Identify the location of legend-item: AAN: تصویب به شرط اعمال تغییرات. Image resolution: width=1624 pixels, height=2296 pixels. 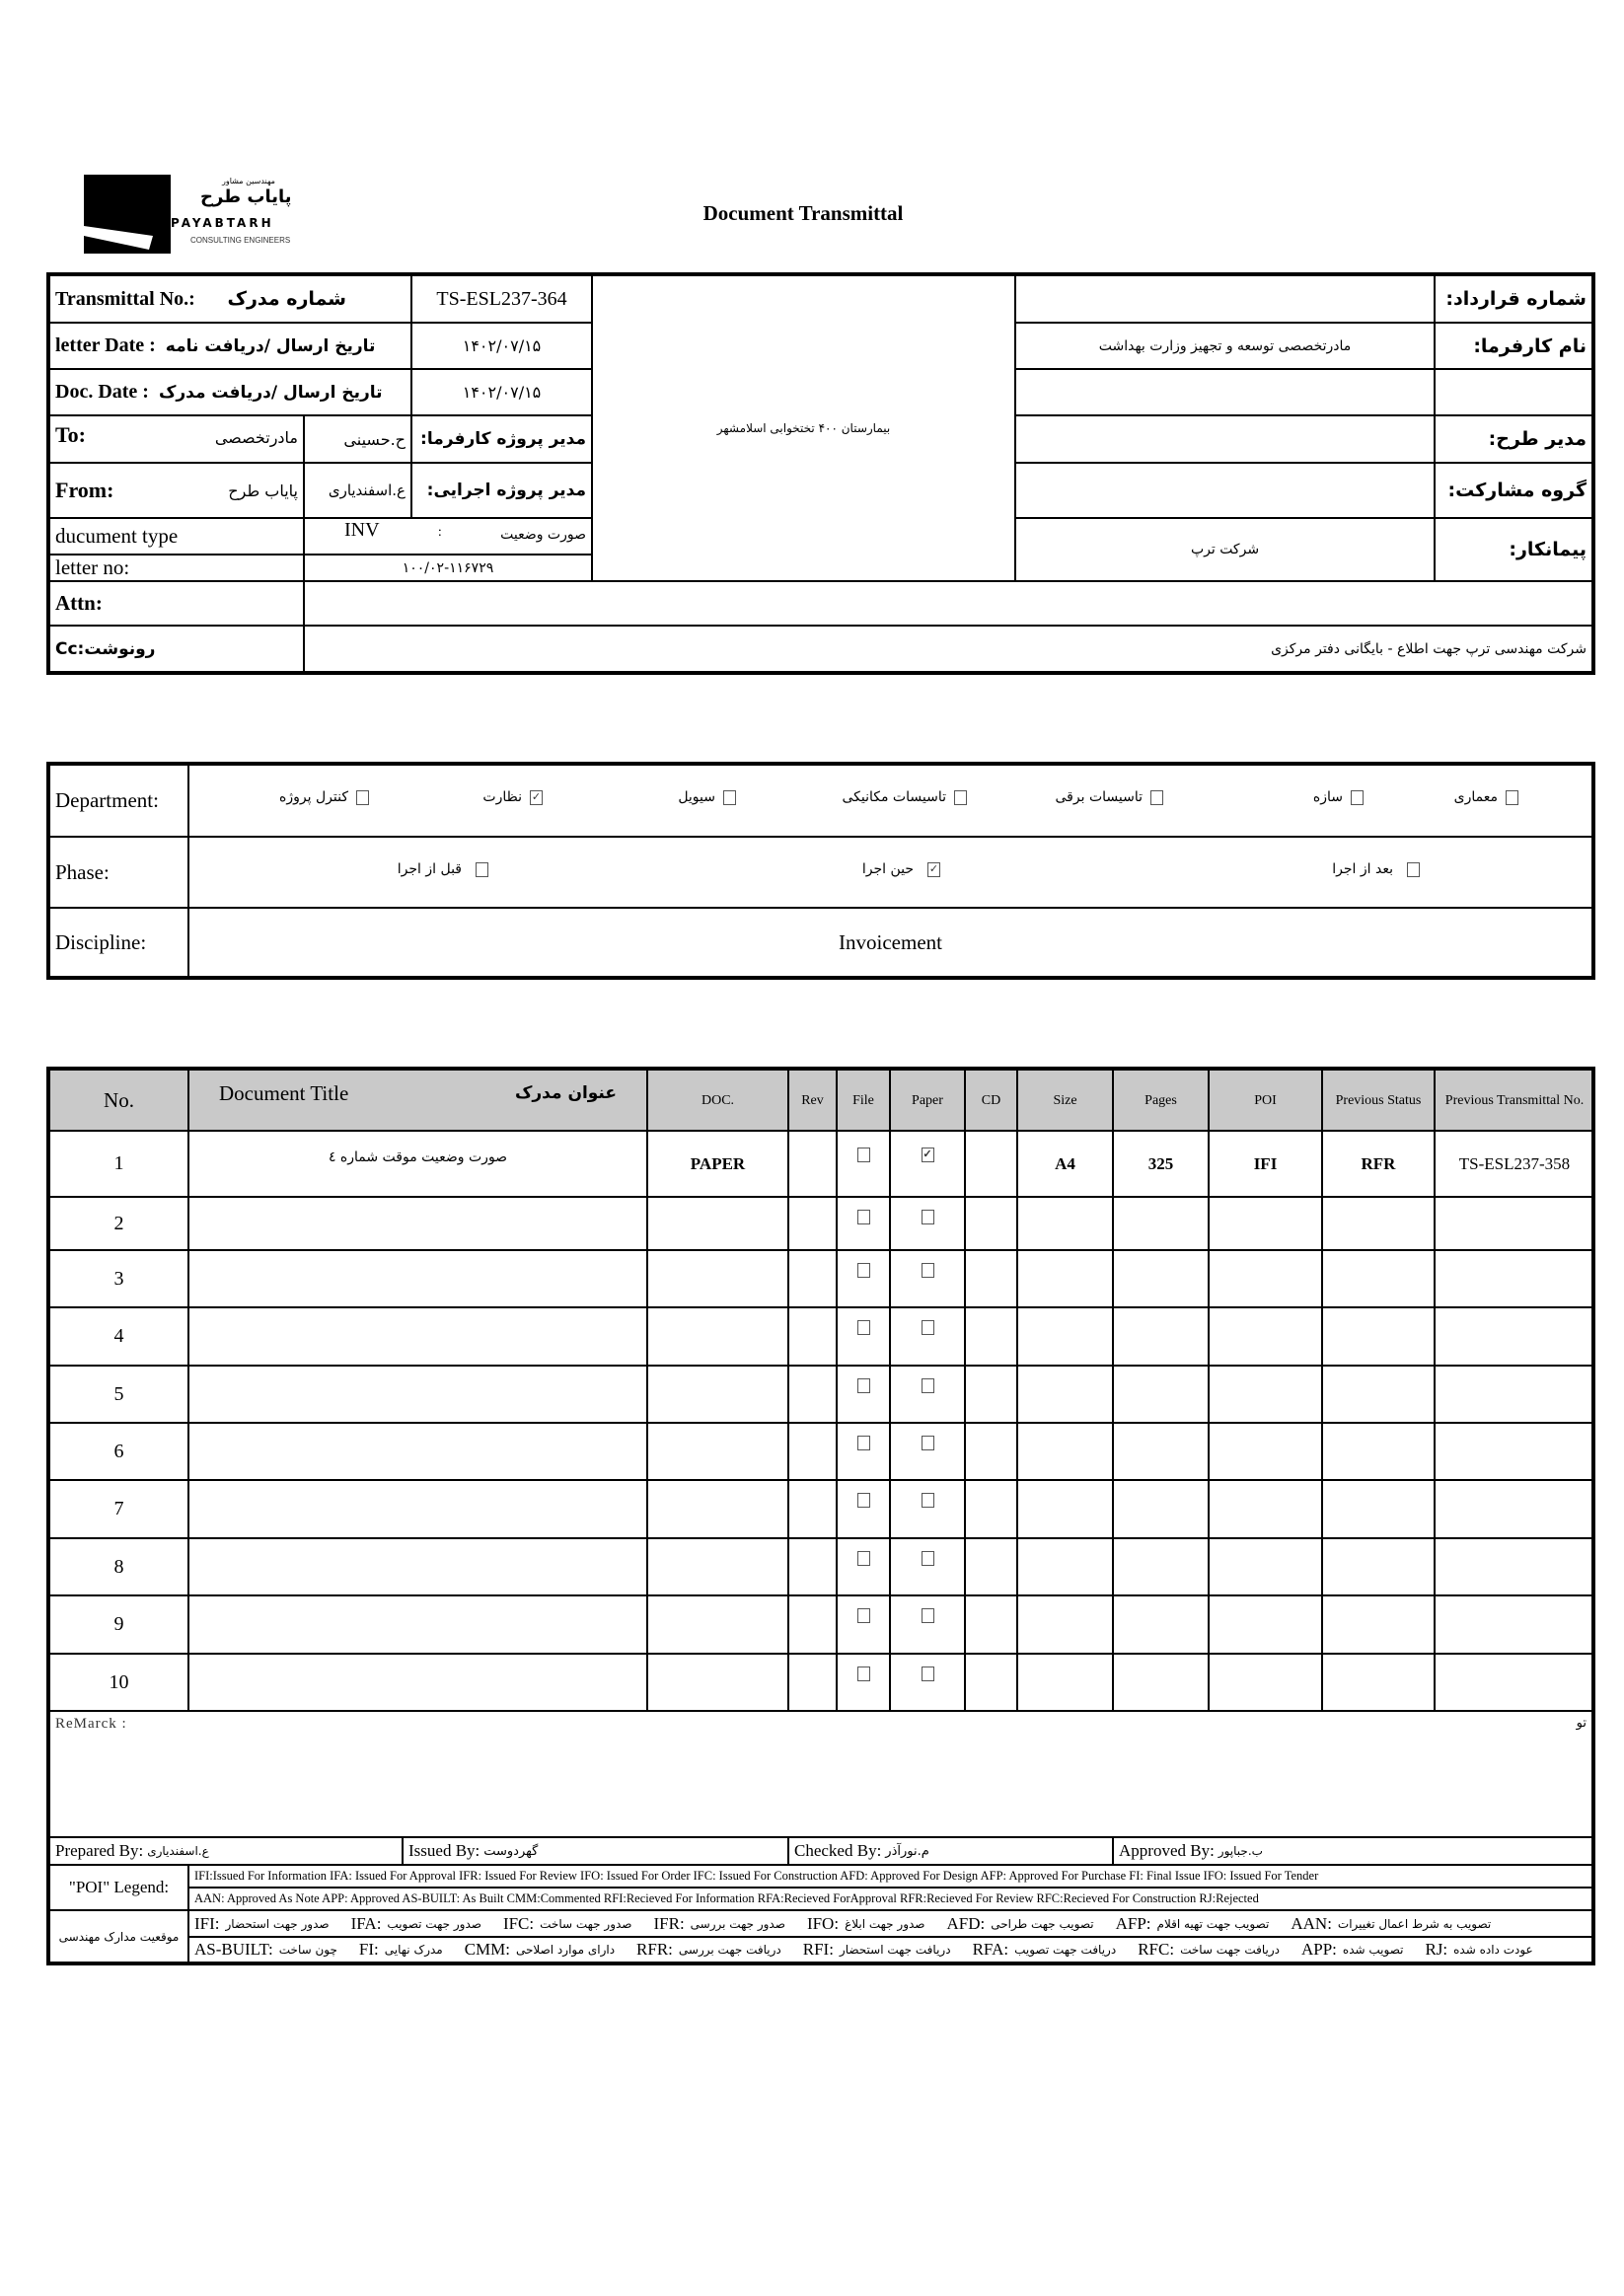
(1391, 1924).